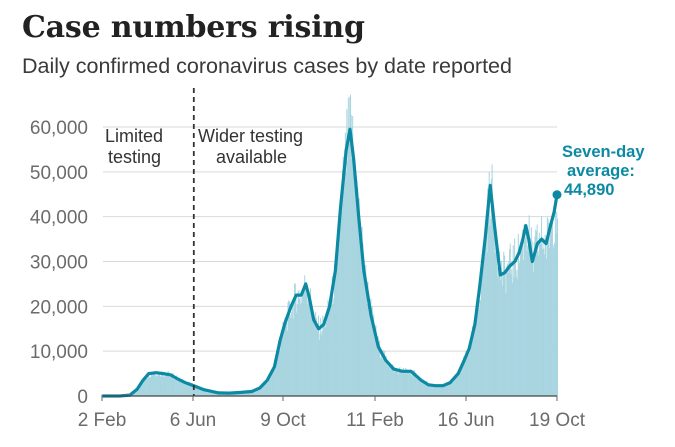 This screenshot has width=675, height=447. Describe the element at coordinates (250, 136) in the screenshot. I see `wider-testing-label-1: Wider testing` at that location.